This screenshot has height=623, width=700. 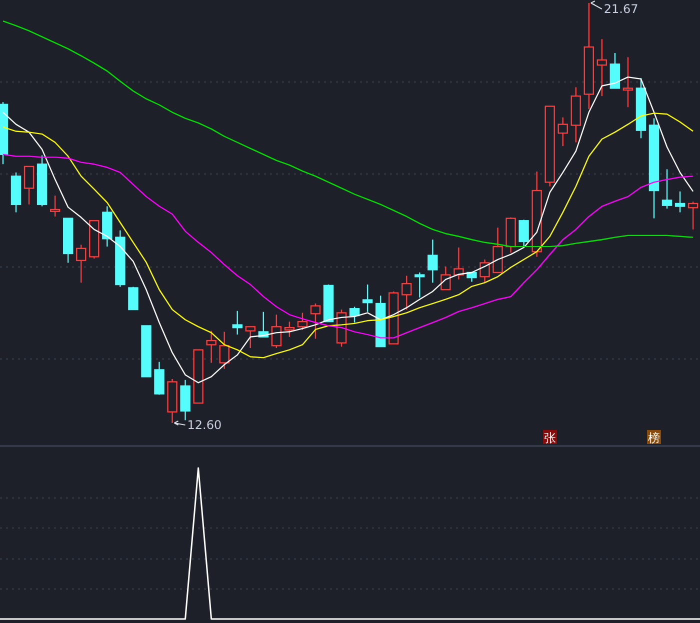 What do you see at coordinates (204, 425) in the screenshot?
I see `annotation: 12.60` at bounding box center [204, 425].